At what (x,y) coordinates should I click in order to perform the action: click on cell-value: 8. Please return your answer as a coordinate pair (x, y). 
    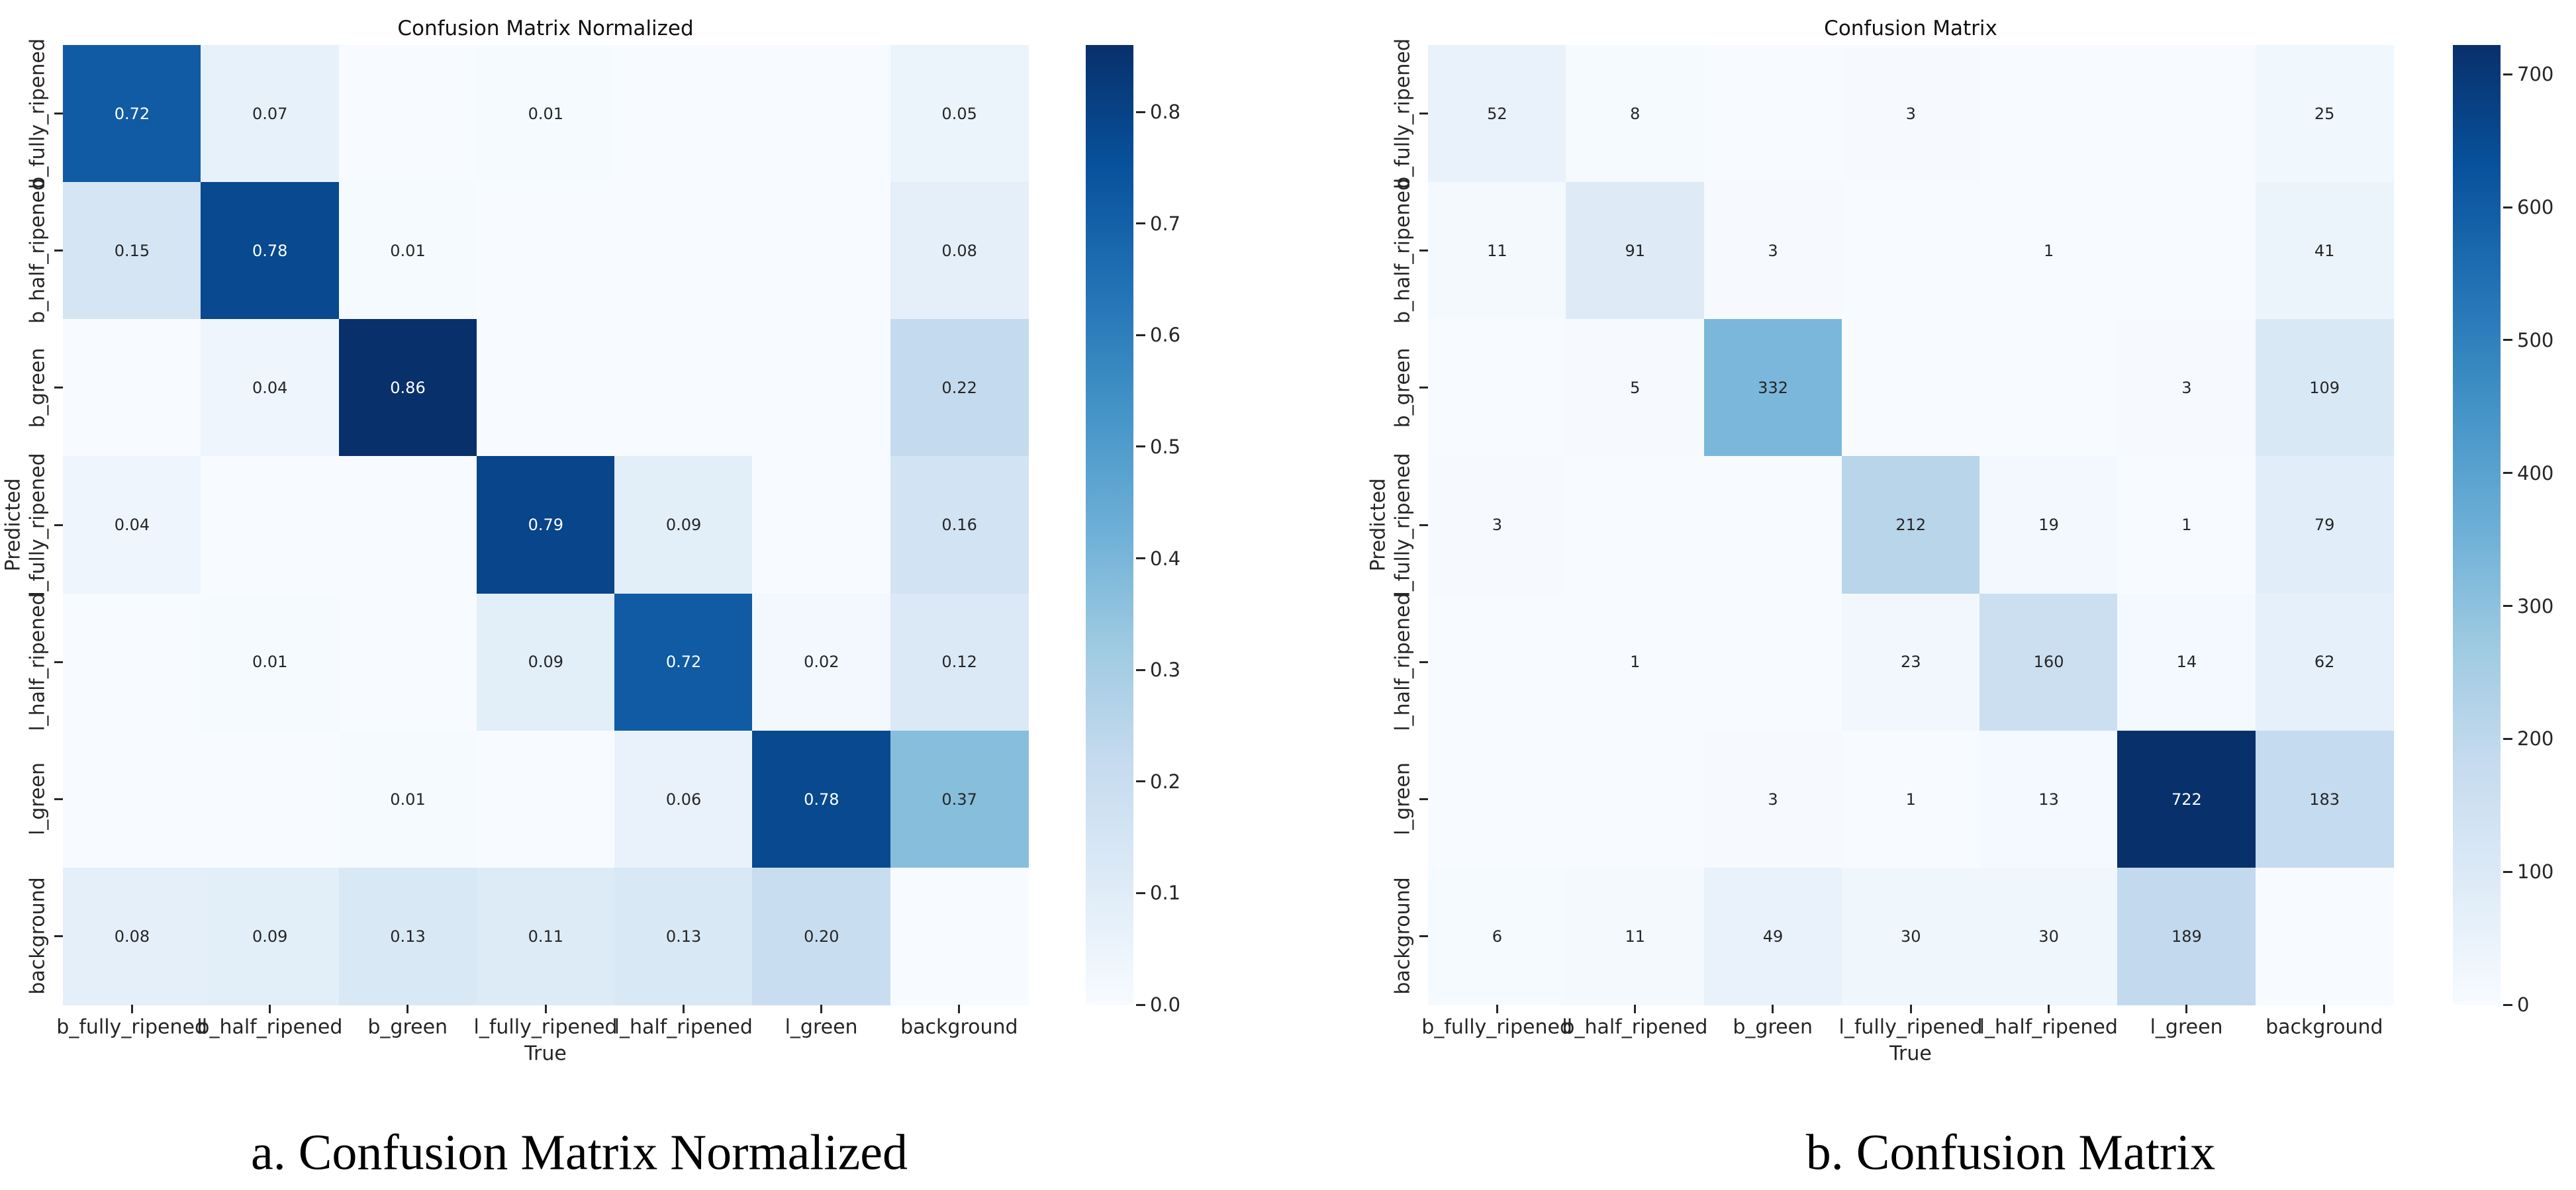
    Looking at the image, I should click on (1635, 113).